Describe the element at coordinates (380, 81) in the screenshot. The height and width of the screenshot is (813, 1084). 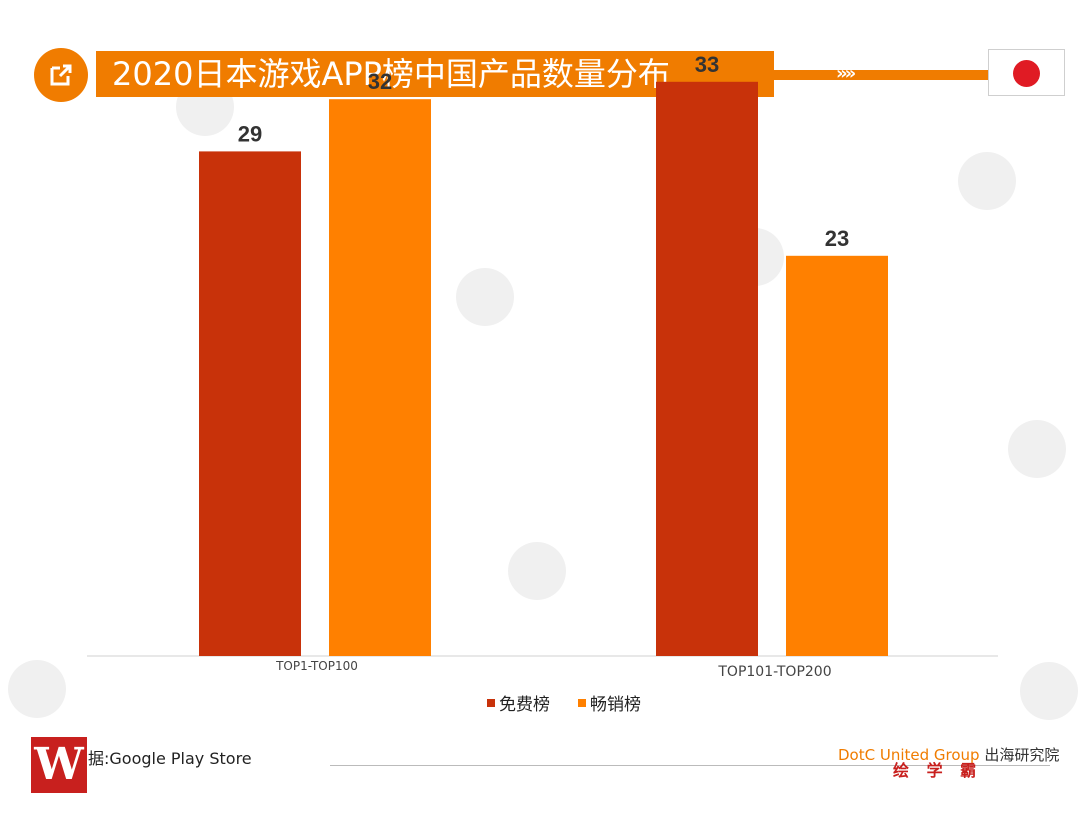
I see `data-label-grossing-1: 32` at that location.